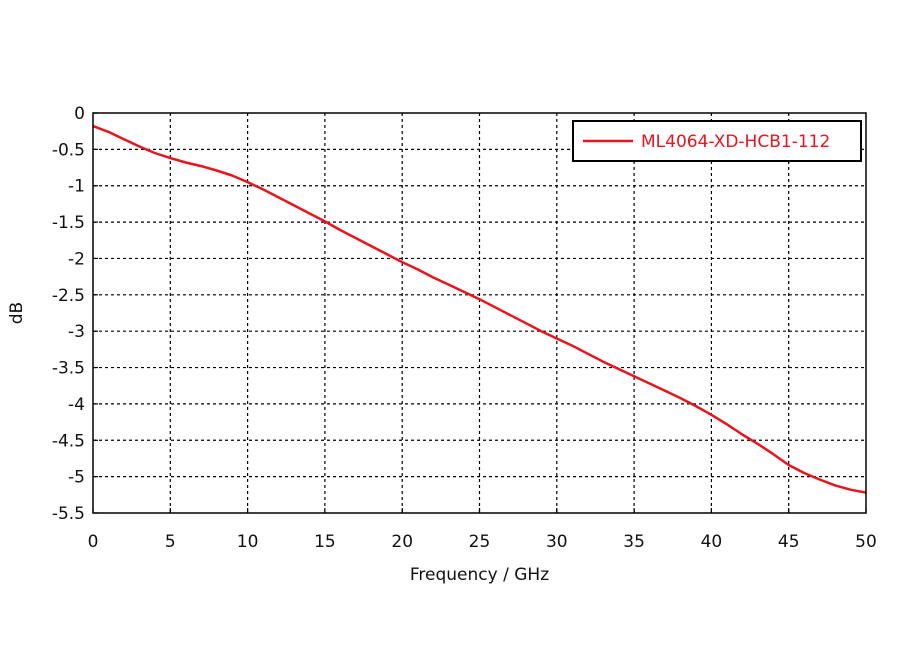 This screenshot has height=672, width=900. What do you see at coordinates (866, 542) in the screenshot?
I see `x-tick-label: 50` at bounding box center [866, 542].